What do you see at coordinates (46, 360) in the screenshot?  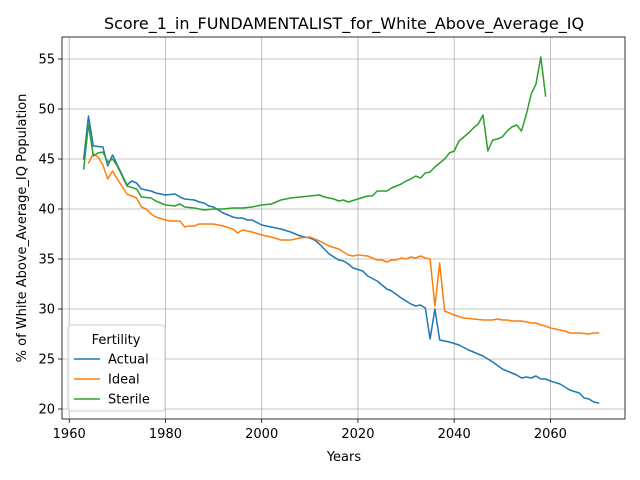 I see `y-tick-label: 25` at bounding box center [46, 360].